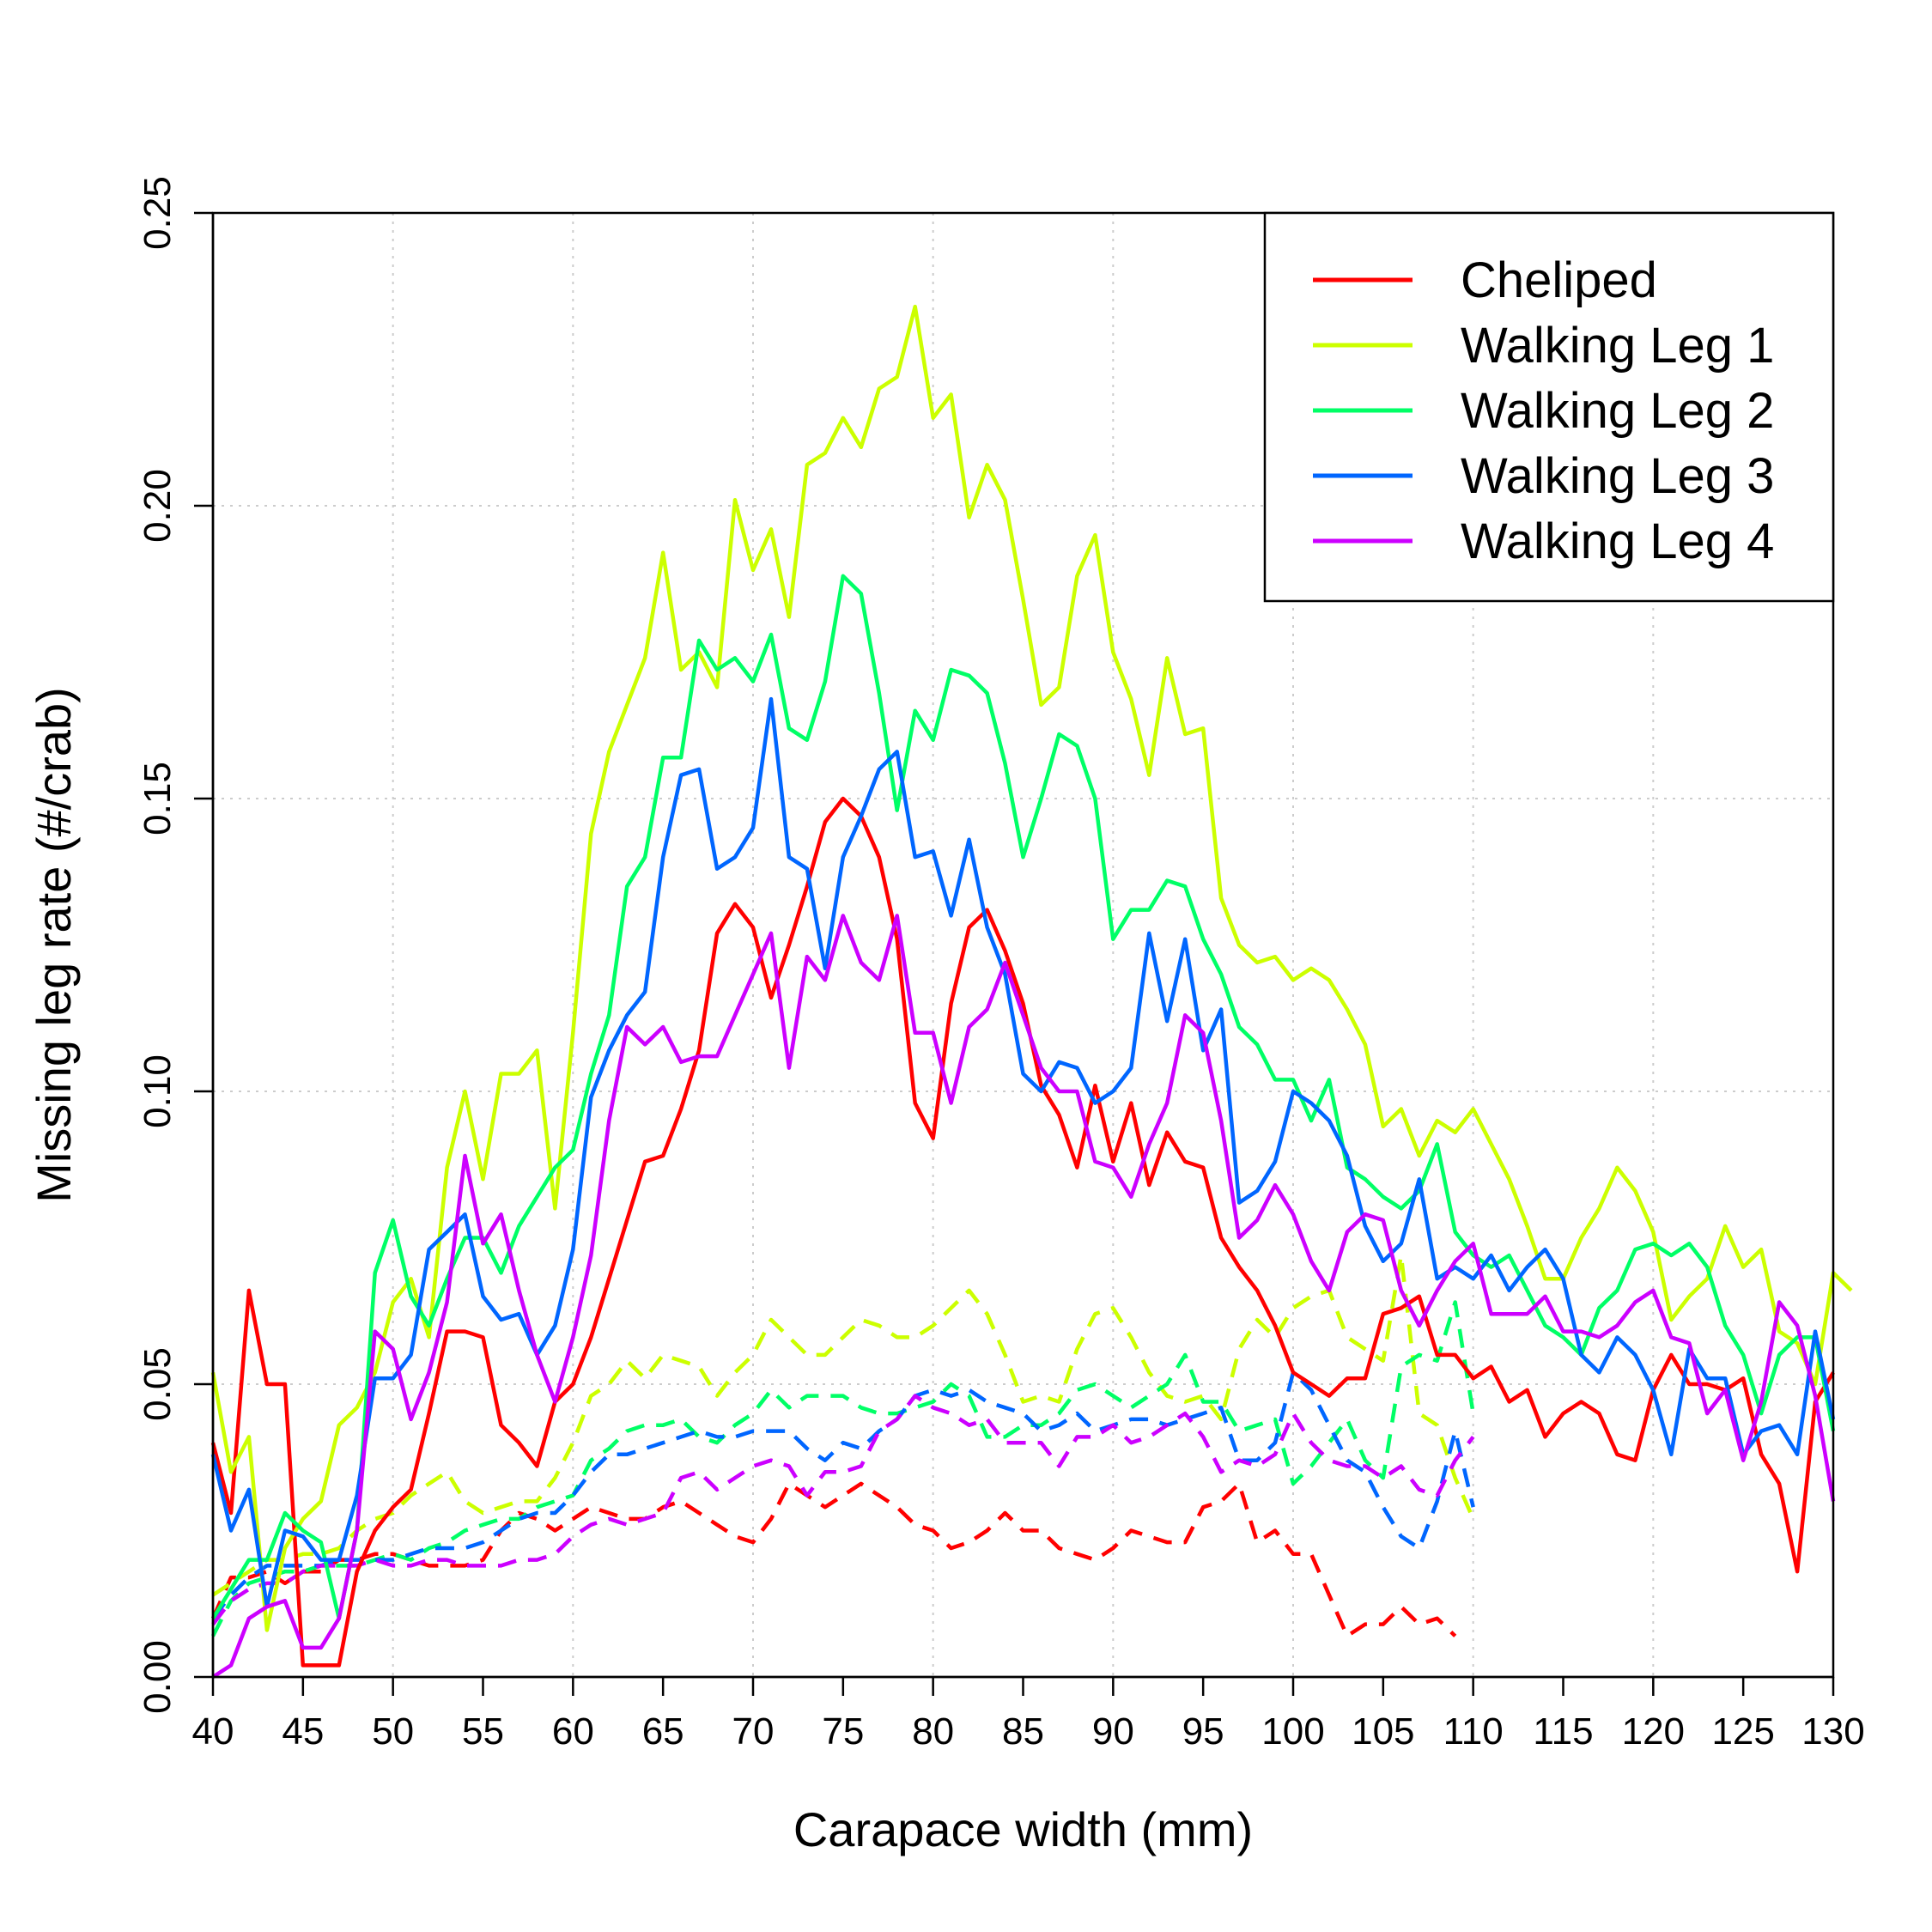 The width and height of the screenshot is (1932, 1932). I want to click on x-tick-label: 90, so click(1113, 1731).